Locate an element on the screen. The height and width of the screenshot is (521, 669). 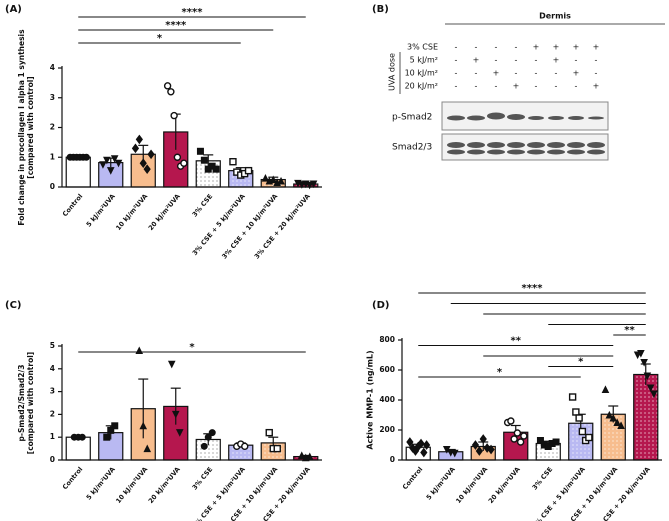
band-label: Smad2/3 is located at coordinates (412, 148).